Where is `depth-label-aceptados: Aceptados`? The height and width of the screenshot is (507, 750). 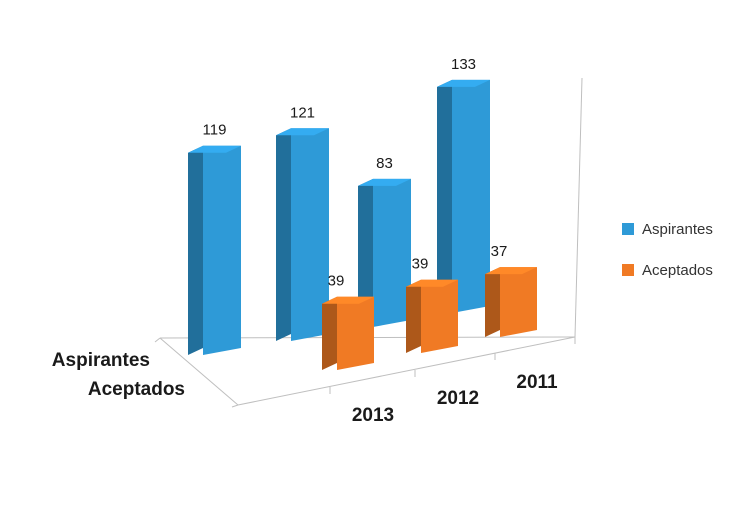
depth-label-aceptados: Aceptados is located at coordinates (136, 389).